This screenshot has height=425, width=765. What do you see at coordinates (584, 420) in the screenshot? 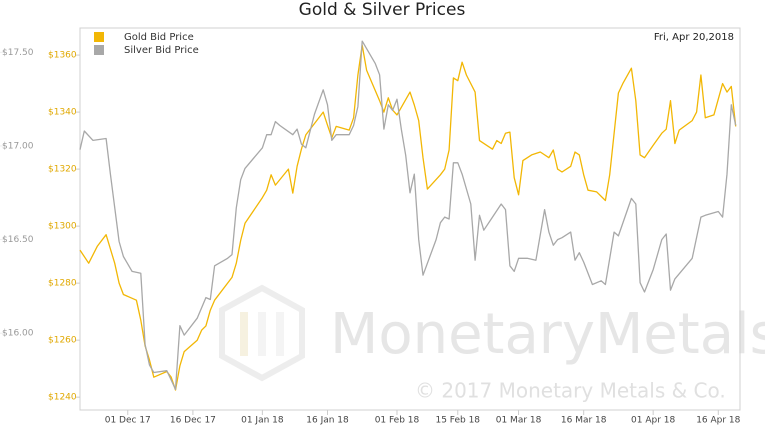
I see `x-tick-label: 16 Mar 18` at bounding box center [584, 420].